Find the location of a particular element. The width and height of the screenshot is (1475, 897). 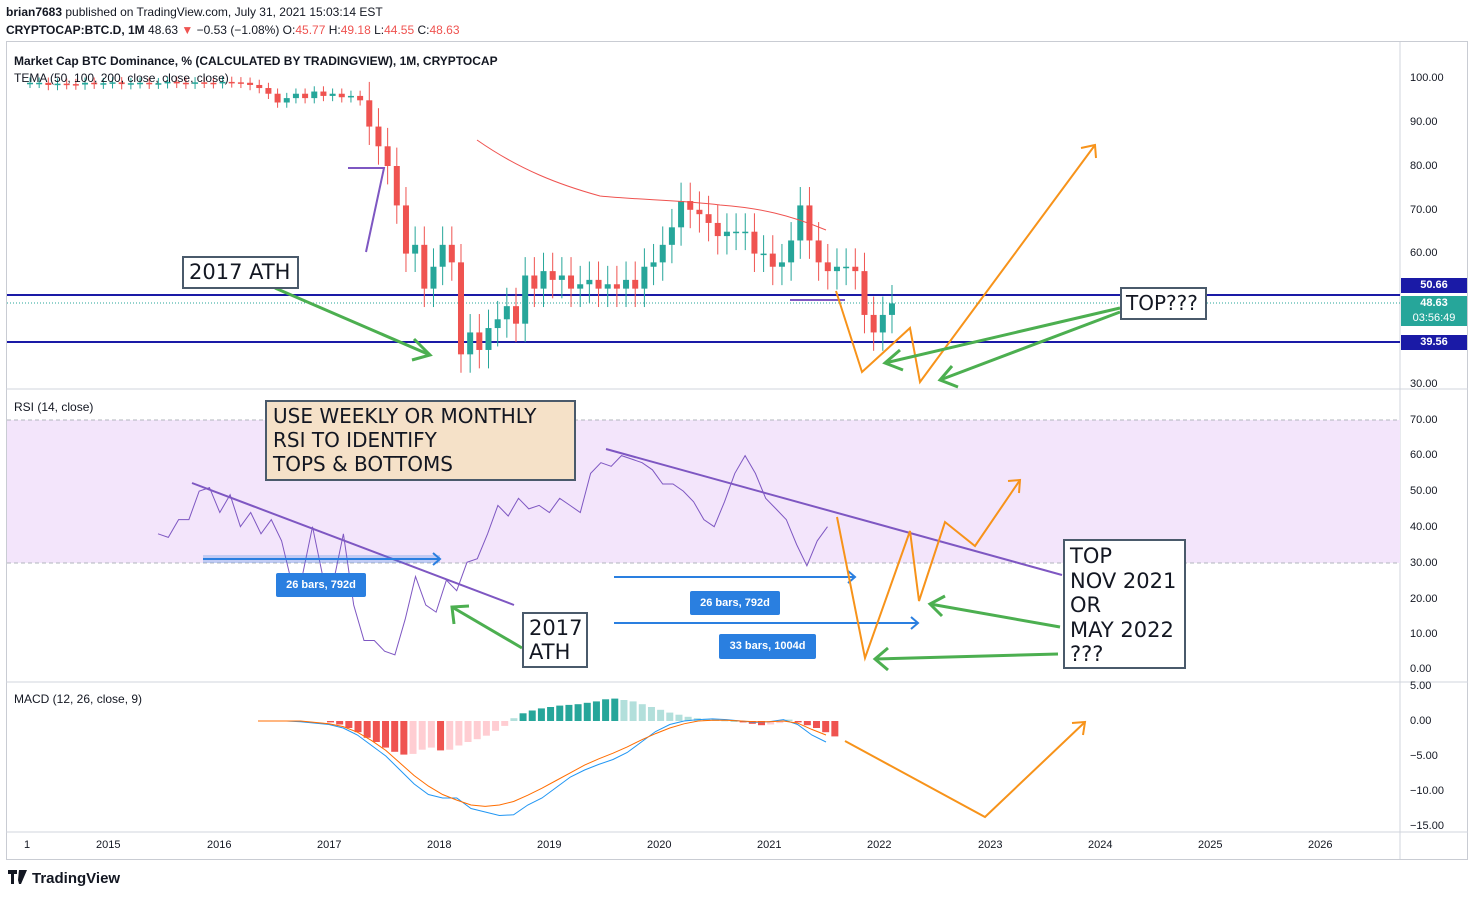

symbol-label: CRYPTOCAP:BTC.D, 1M is located at coordinates (75, 30).